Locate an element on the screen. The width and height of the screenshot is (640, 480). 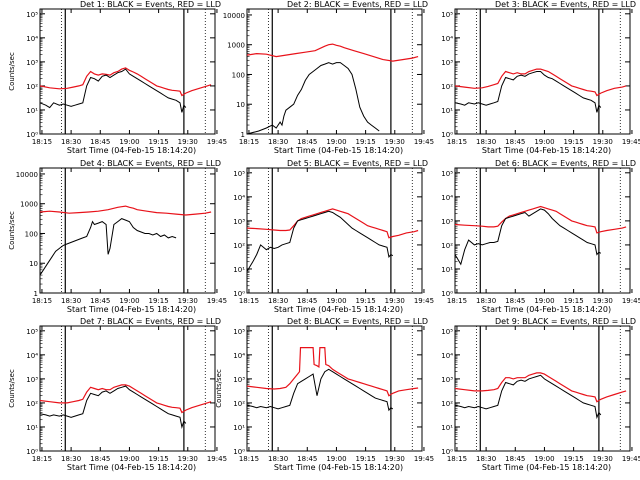
panel-title: Det 8: BLACK = Events, RED = LLD is located at coordinates (357, 321).